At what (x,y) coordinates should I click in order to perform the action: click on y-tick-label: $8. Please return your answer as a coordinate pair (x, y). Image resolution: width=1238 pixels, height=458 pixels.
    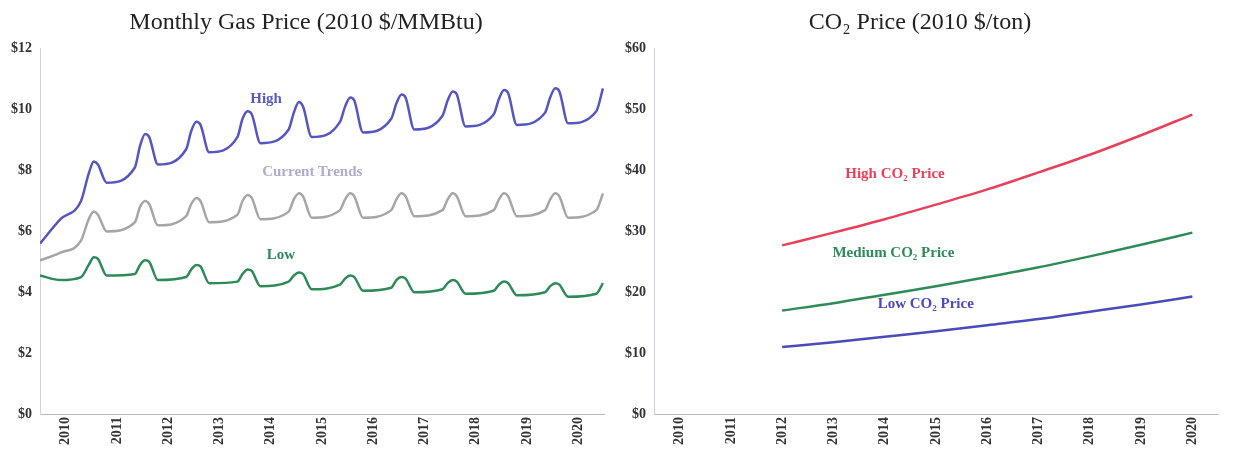
    Looking at the image, I should click on (25, 170).